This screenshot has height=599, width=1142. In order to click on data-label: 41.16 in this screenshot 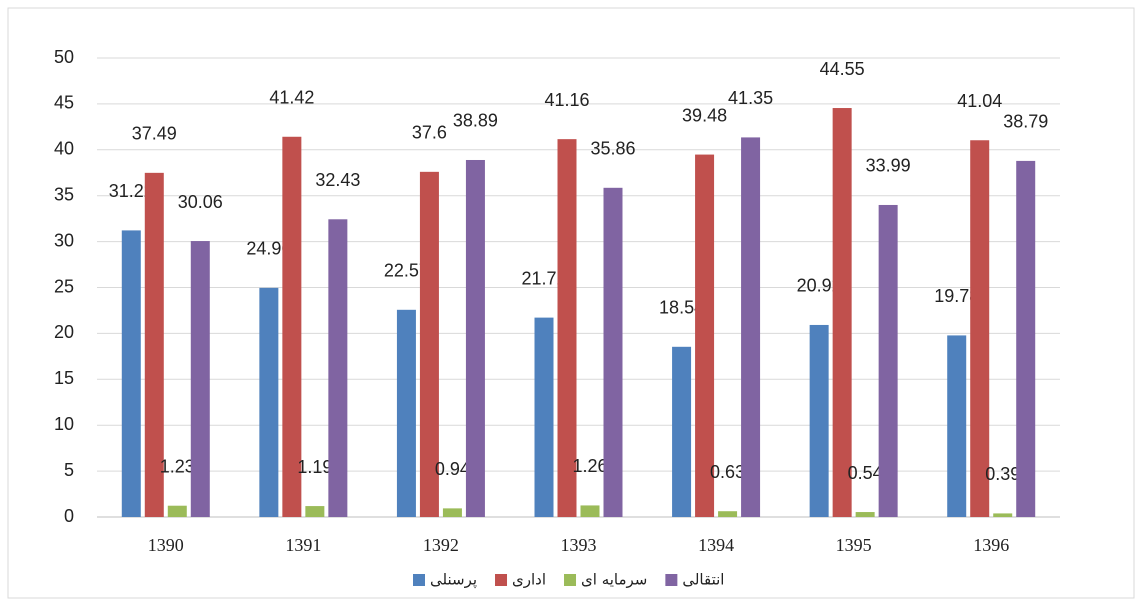, I will do `click(566, 100)`.